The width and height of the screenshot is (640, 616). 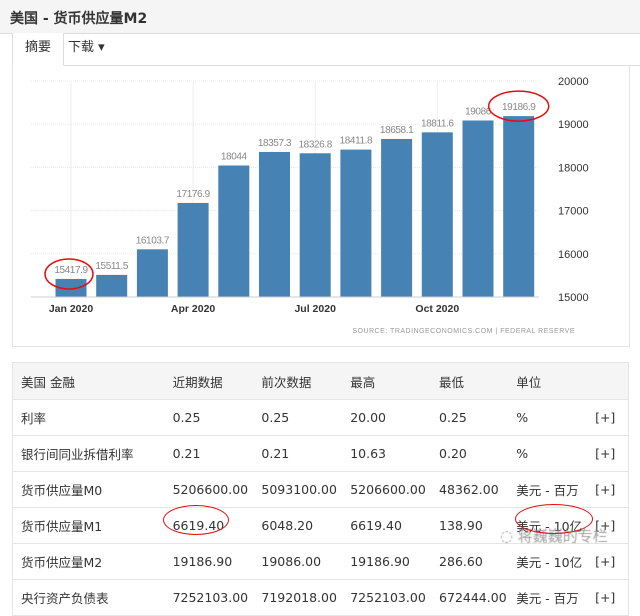 What do you see at coordinates (193, 309) in the screenshot?
I see `x-tick-label: Apr 2020` at bounding box center [193, 309].